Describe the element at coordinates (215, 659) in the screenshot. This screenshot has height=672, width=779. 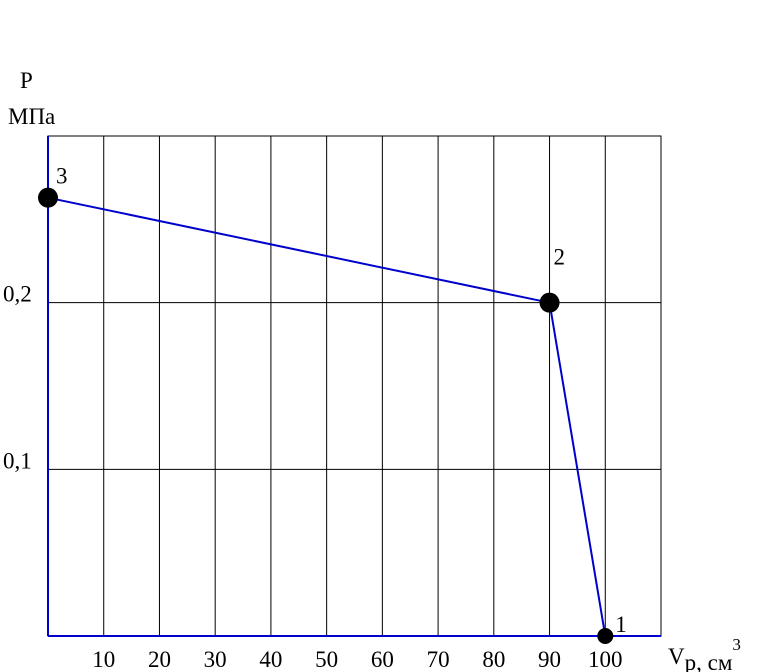
I see `x-tick-label: 30` at that location.